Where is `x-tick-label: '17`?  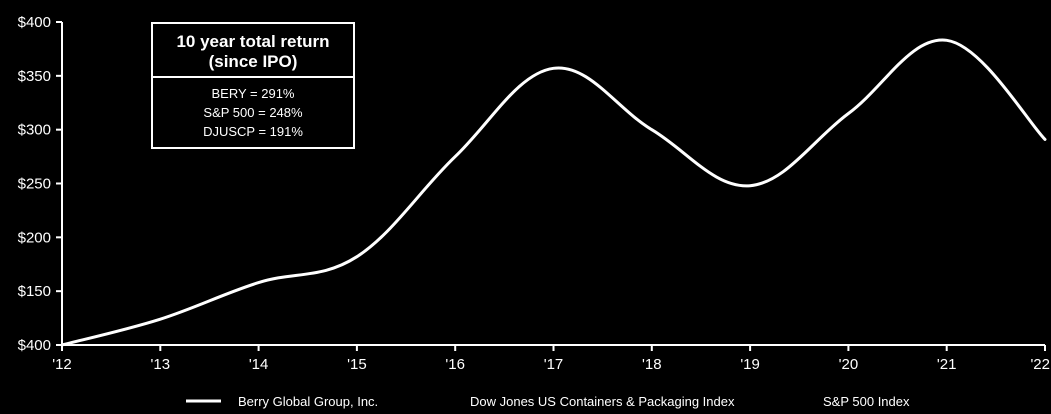 x-tick-label: '17 is located at coordinates (554, 364).